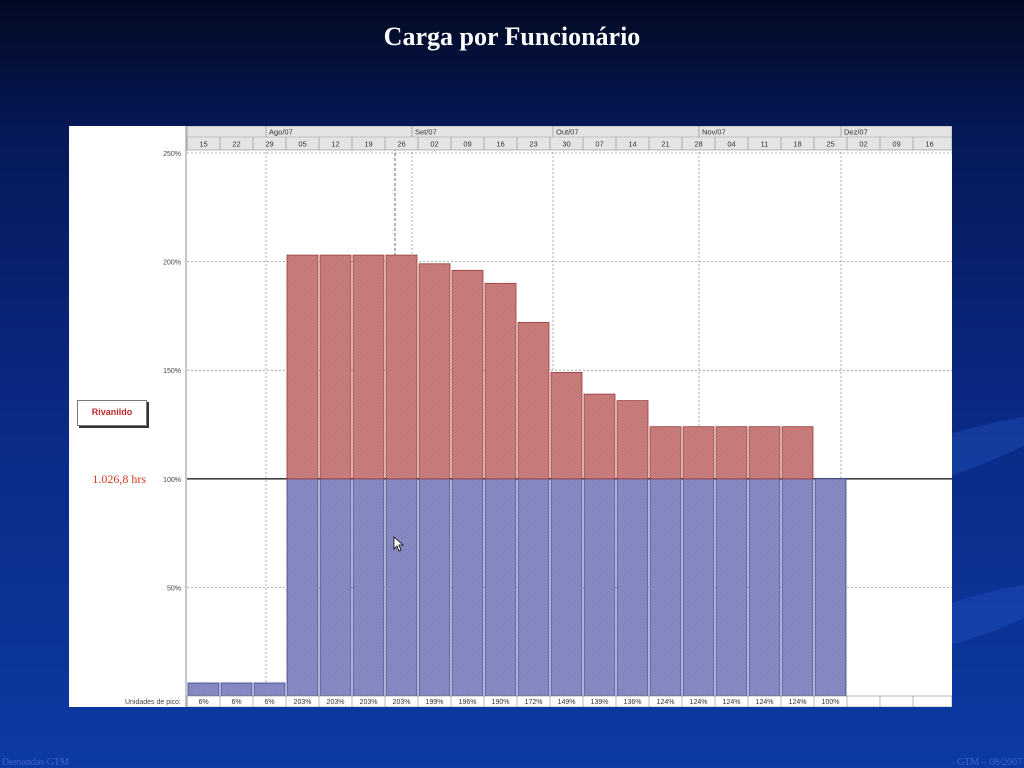 The height and width of the screenshot is (768, 1024). What do you see at coordinates (335, 144) in the screenshot?
I see `week-label: 12` at bounding box center [335, 144].